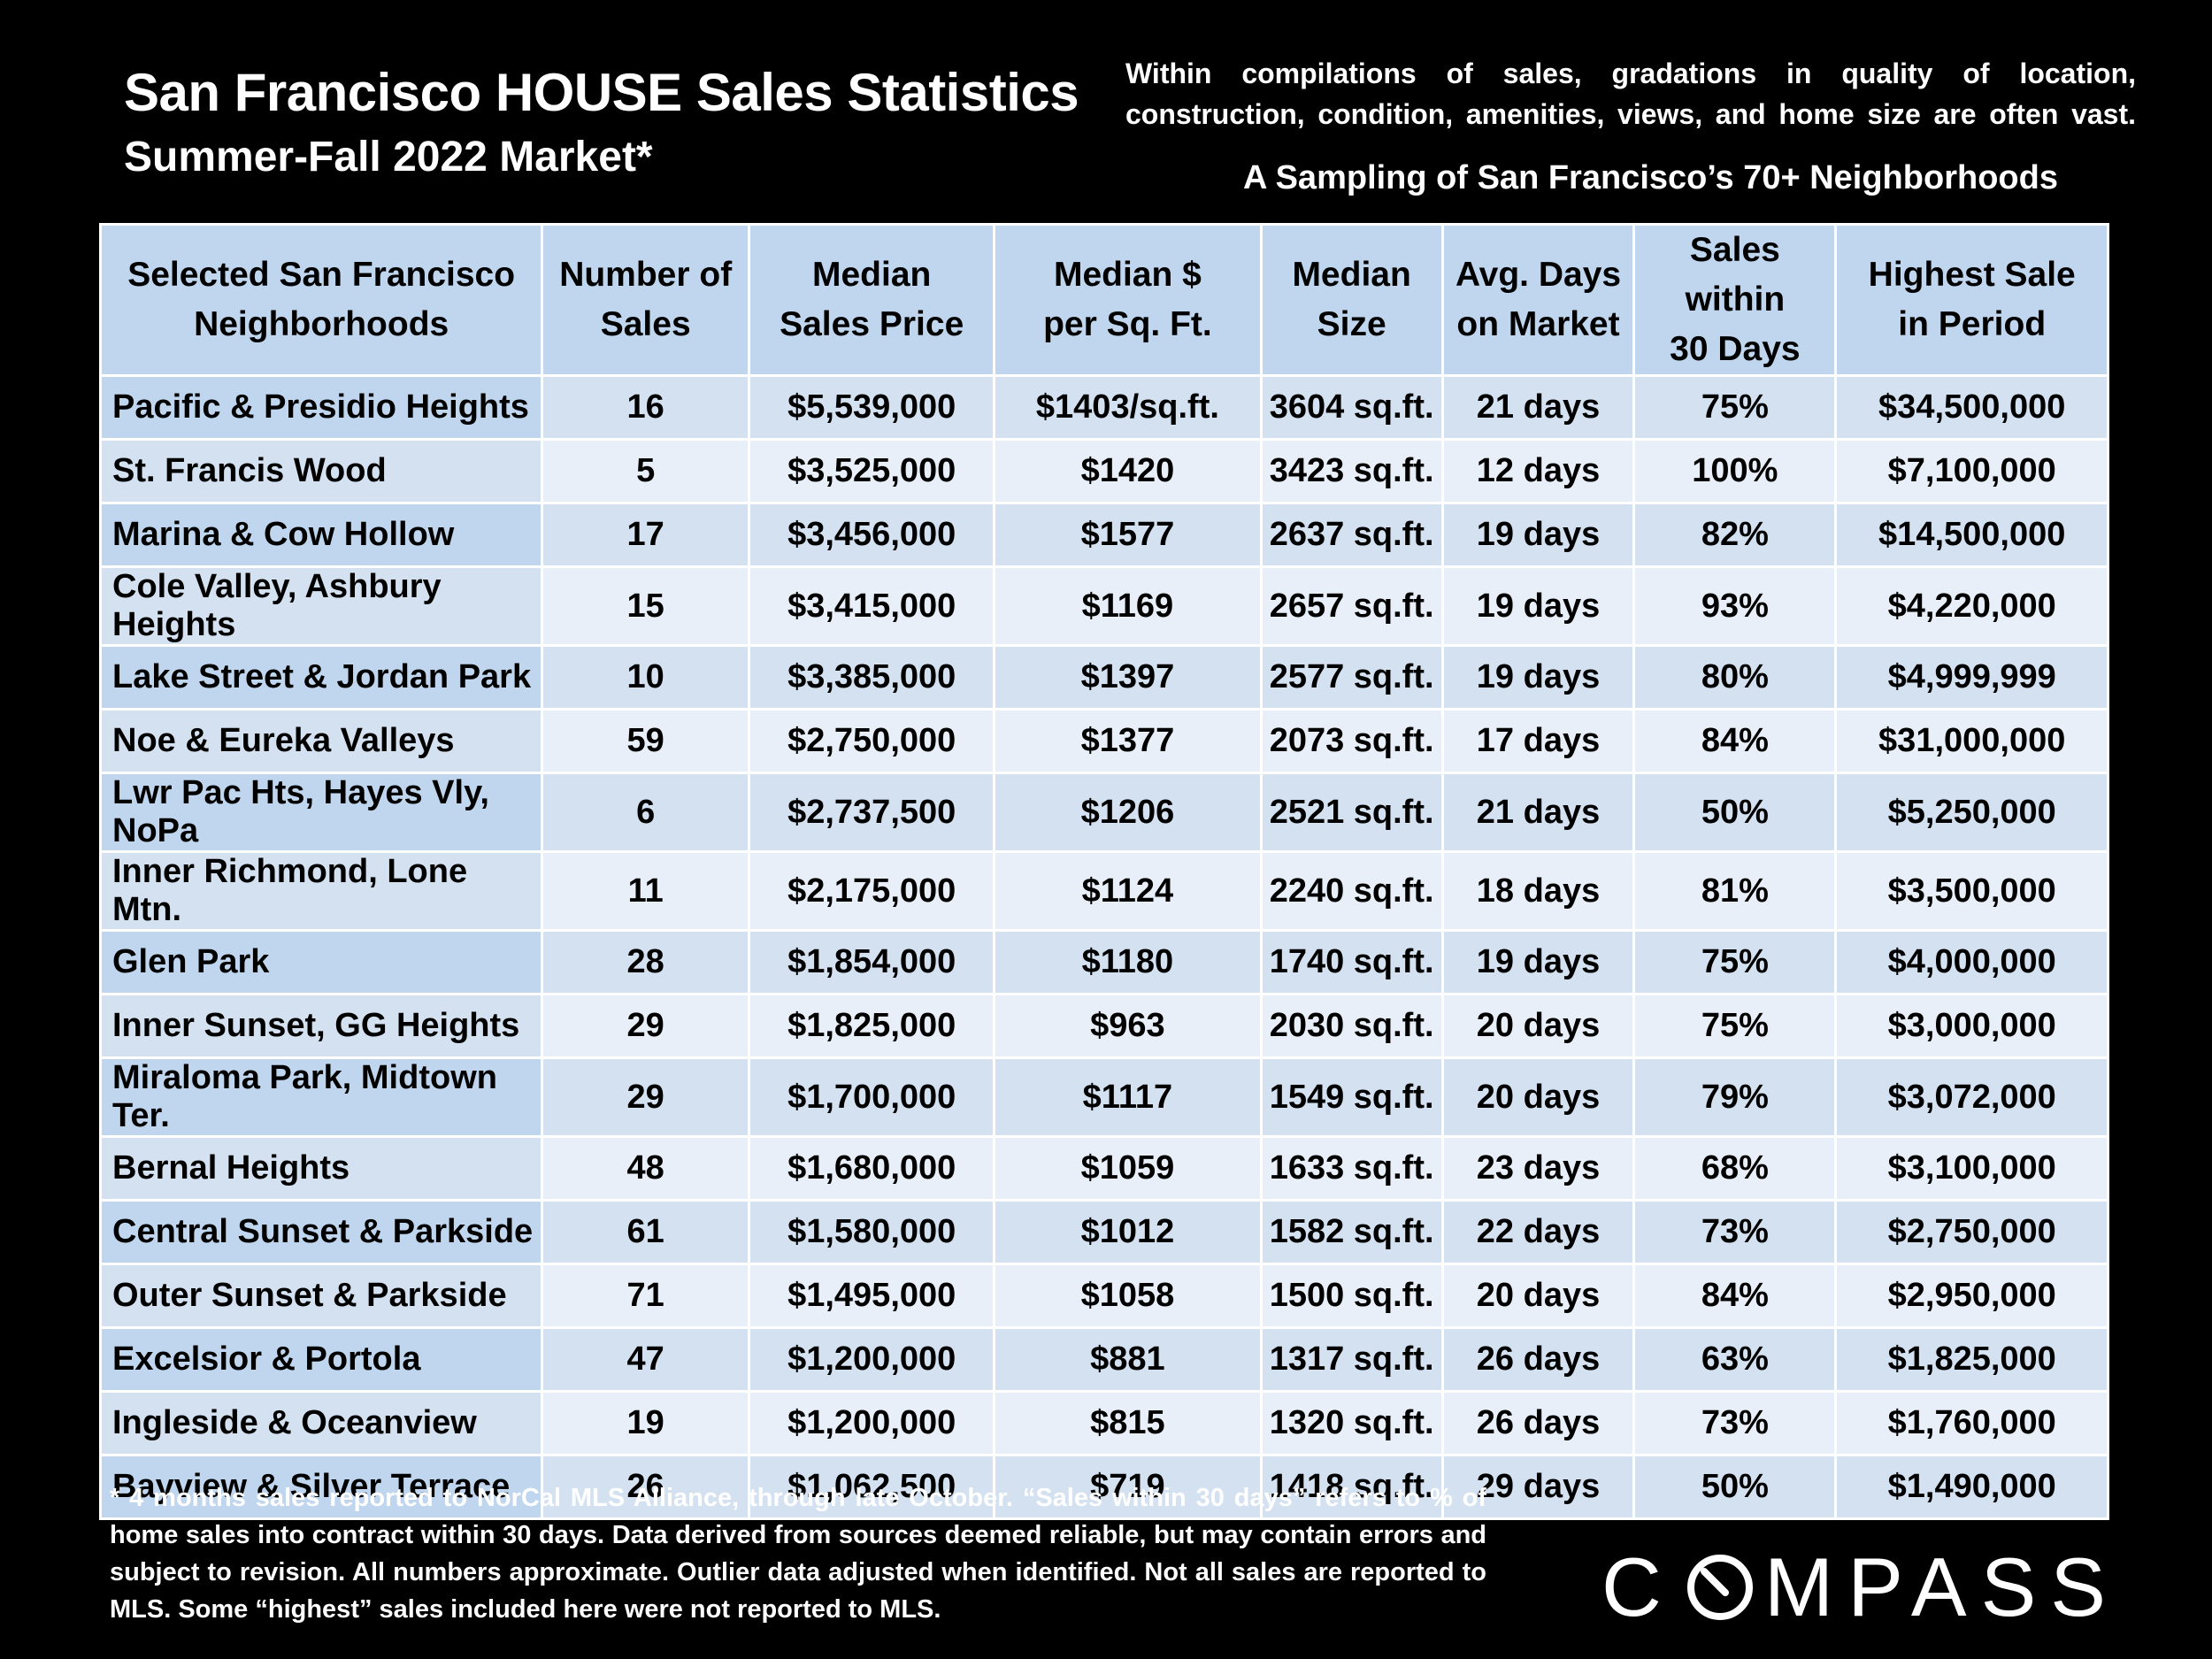  What do you see at coordinates (1128, 1296) in the screenshot?
I see `data-cell: $1058` at bounding box center [1128, 1296].